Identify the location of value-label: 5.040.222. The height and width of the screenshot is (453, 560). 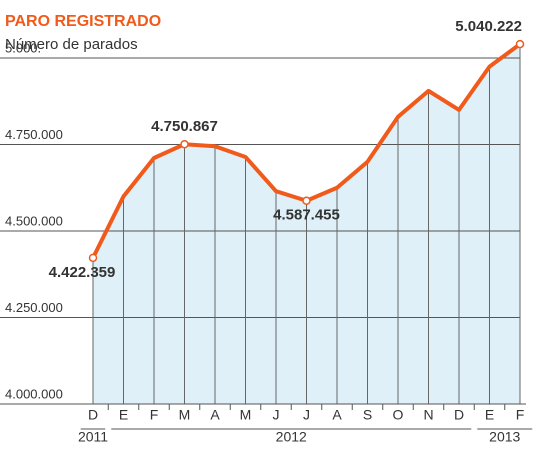
(488, 26).